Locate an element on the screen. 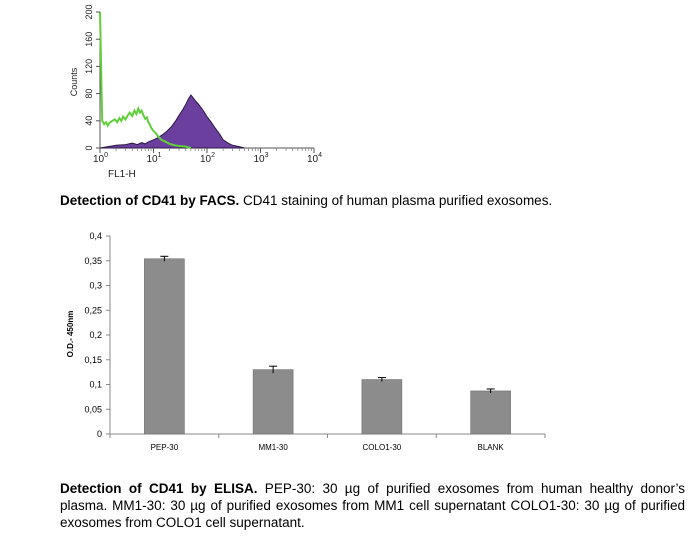 This screenshot has width=700, height=555. facs-caption-title: Detection of CD41 by FACS. is located at coordinates (150, 200).